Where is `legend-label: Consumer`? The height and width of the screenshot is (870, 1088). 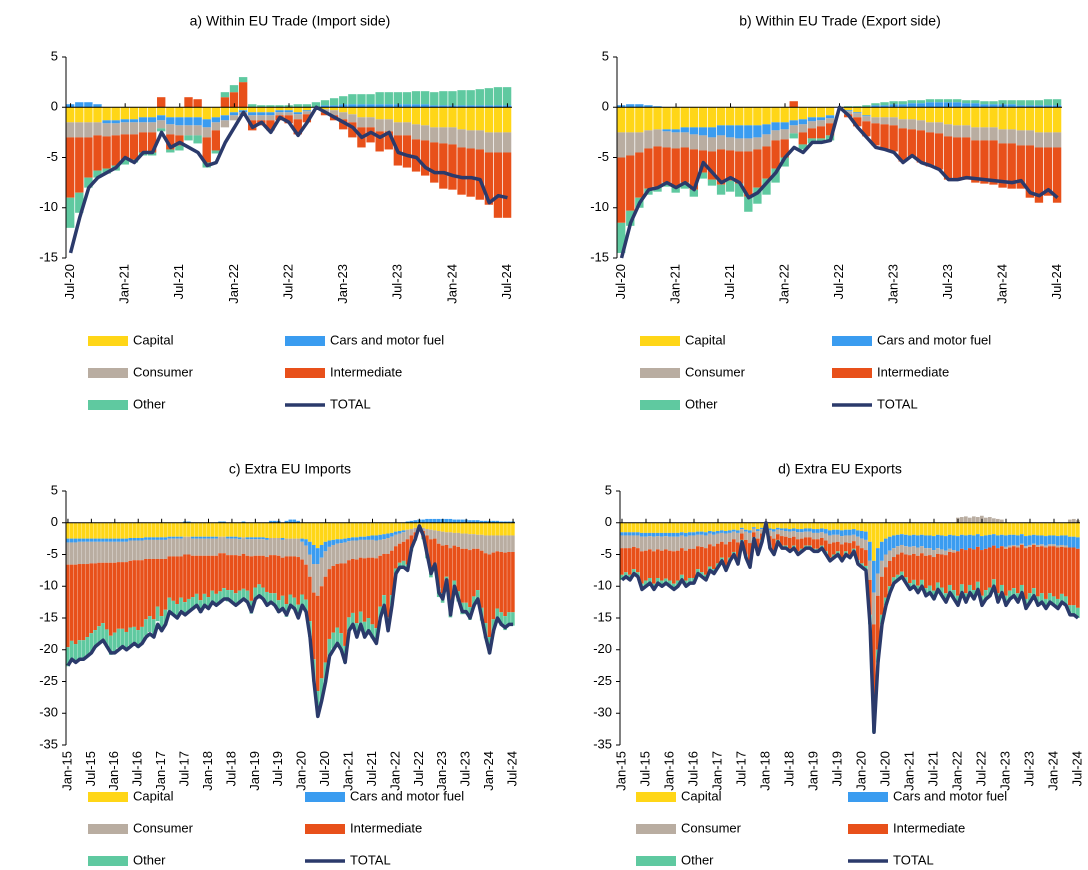
legend-label: Consumer is located at coordinates (163, 827).